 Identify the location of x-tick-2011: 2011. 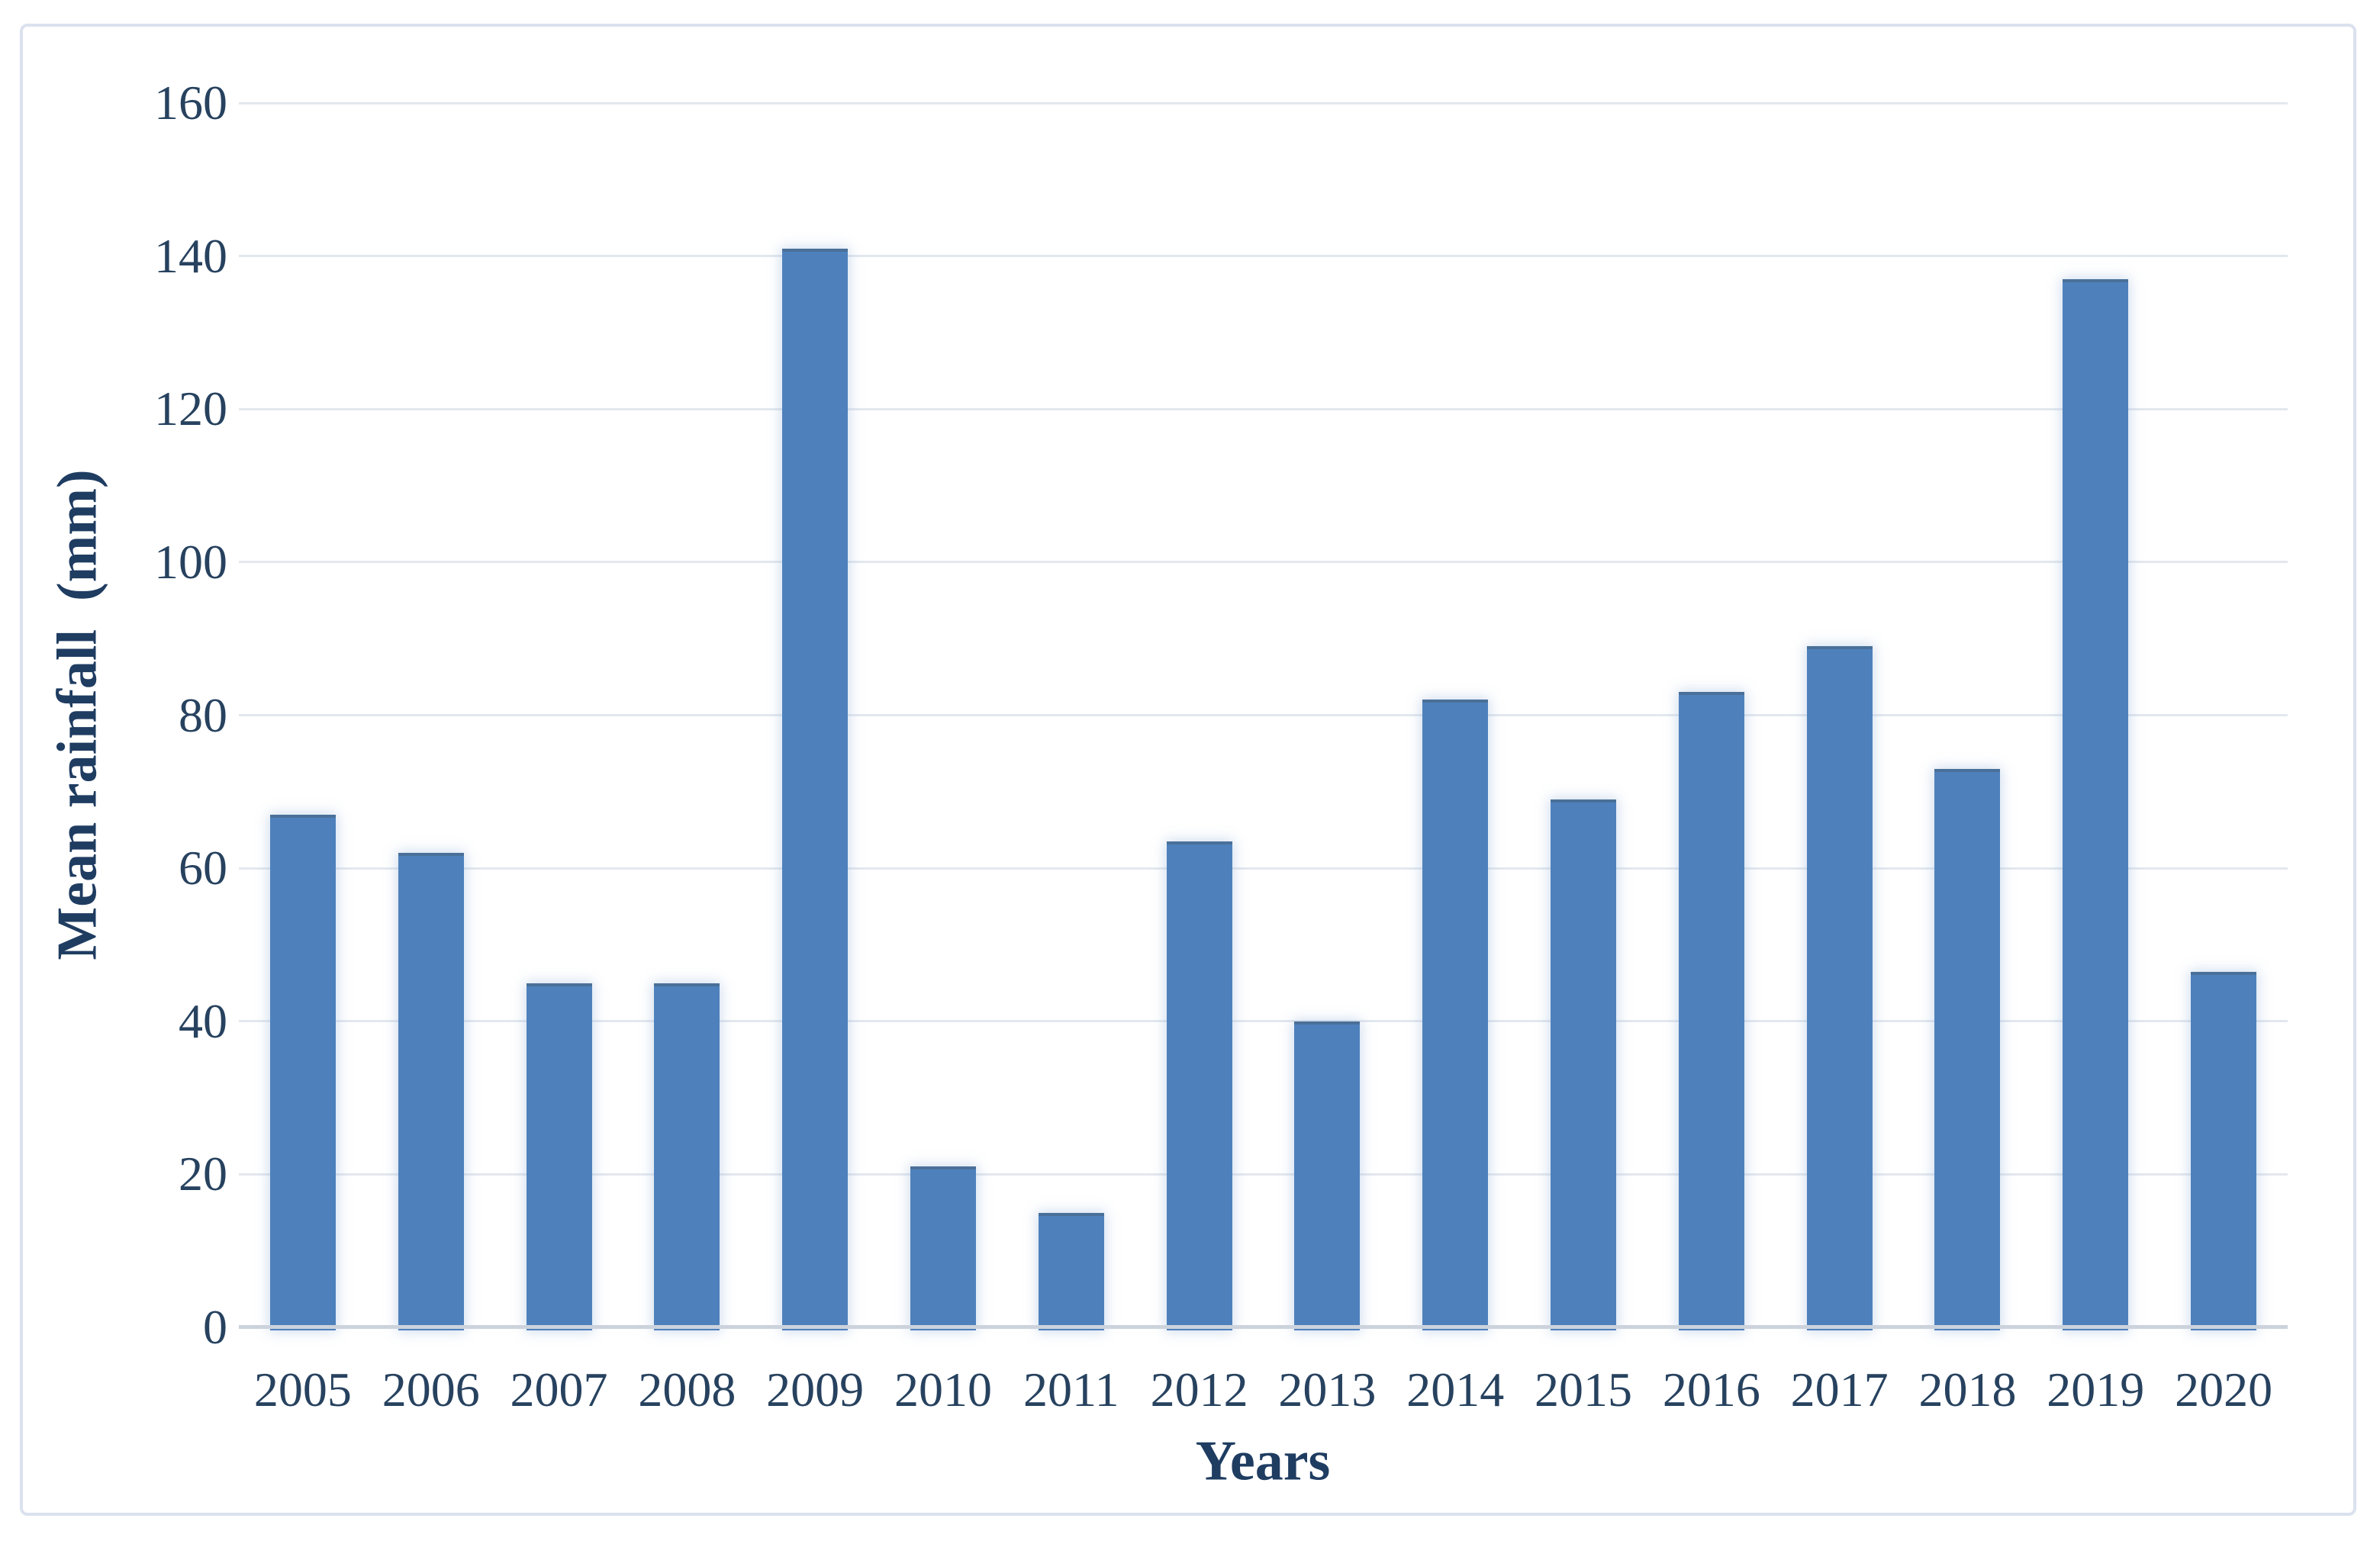
(1071, 1389).